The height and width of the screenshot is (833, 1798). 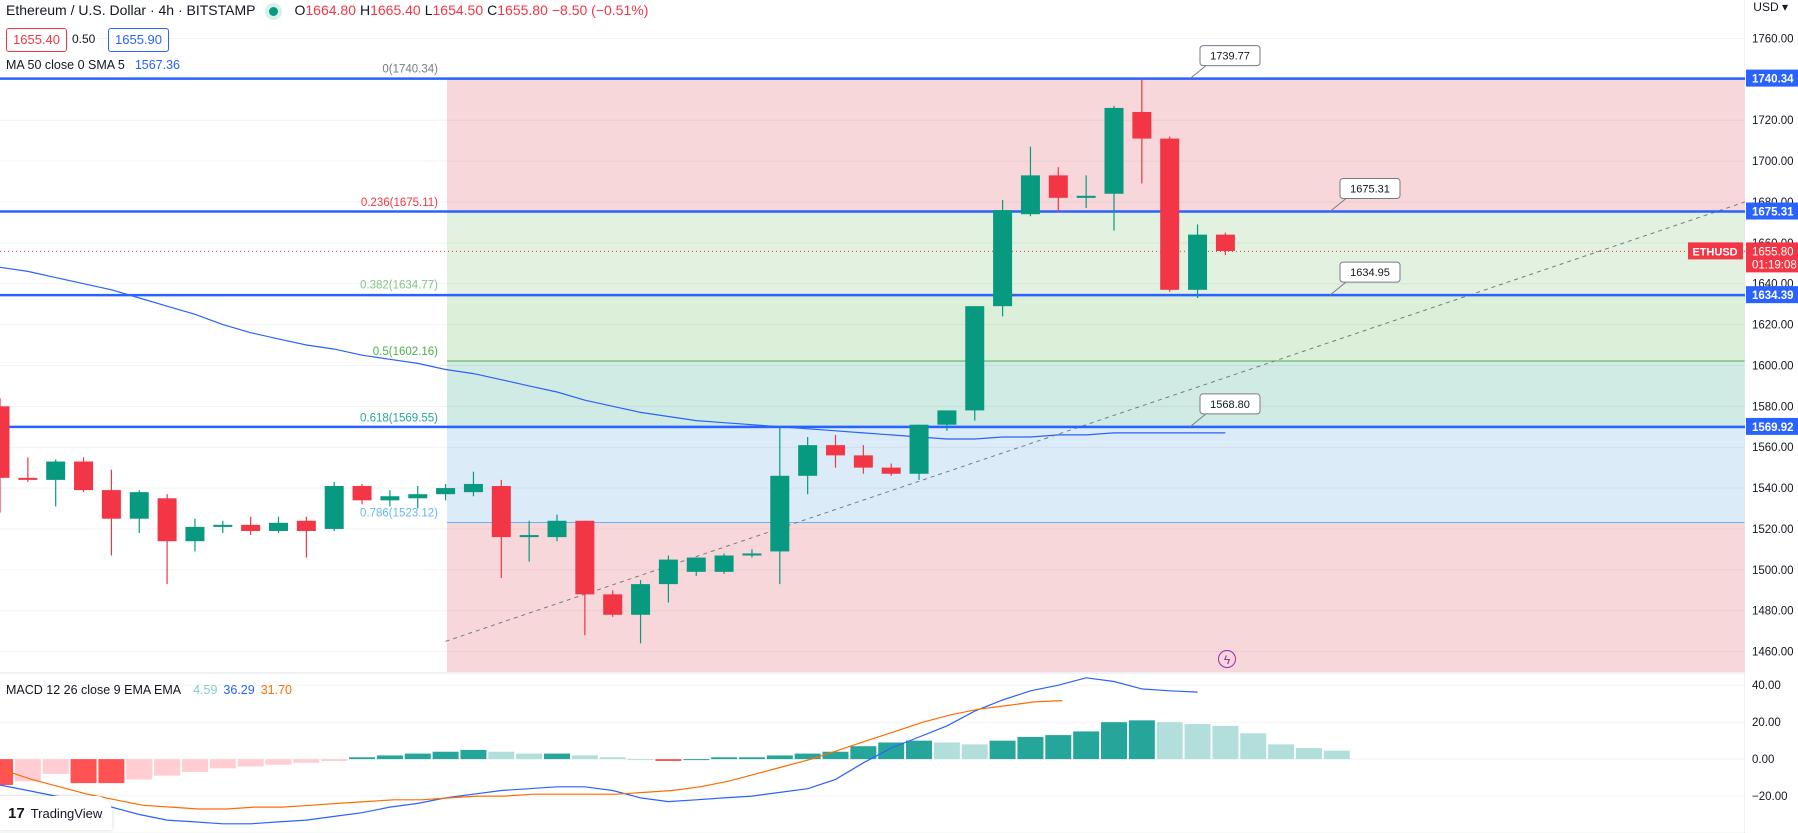 What do you see at coordinates (239, 690) in the screenshot?
I see `macd-line-value: 36.29` at bounding box center [239, 690].